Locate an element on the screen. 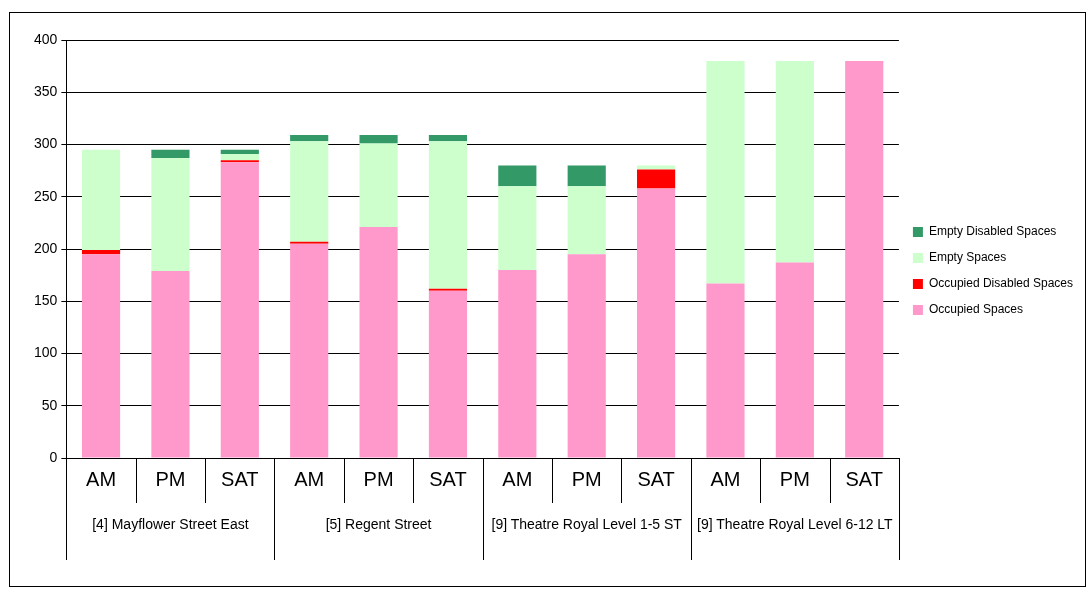 This screenshot has width=1089, height=592. text: [9] Theatre Royal Level 6-12 LT is located at coordinates (795, 523).